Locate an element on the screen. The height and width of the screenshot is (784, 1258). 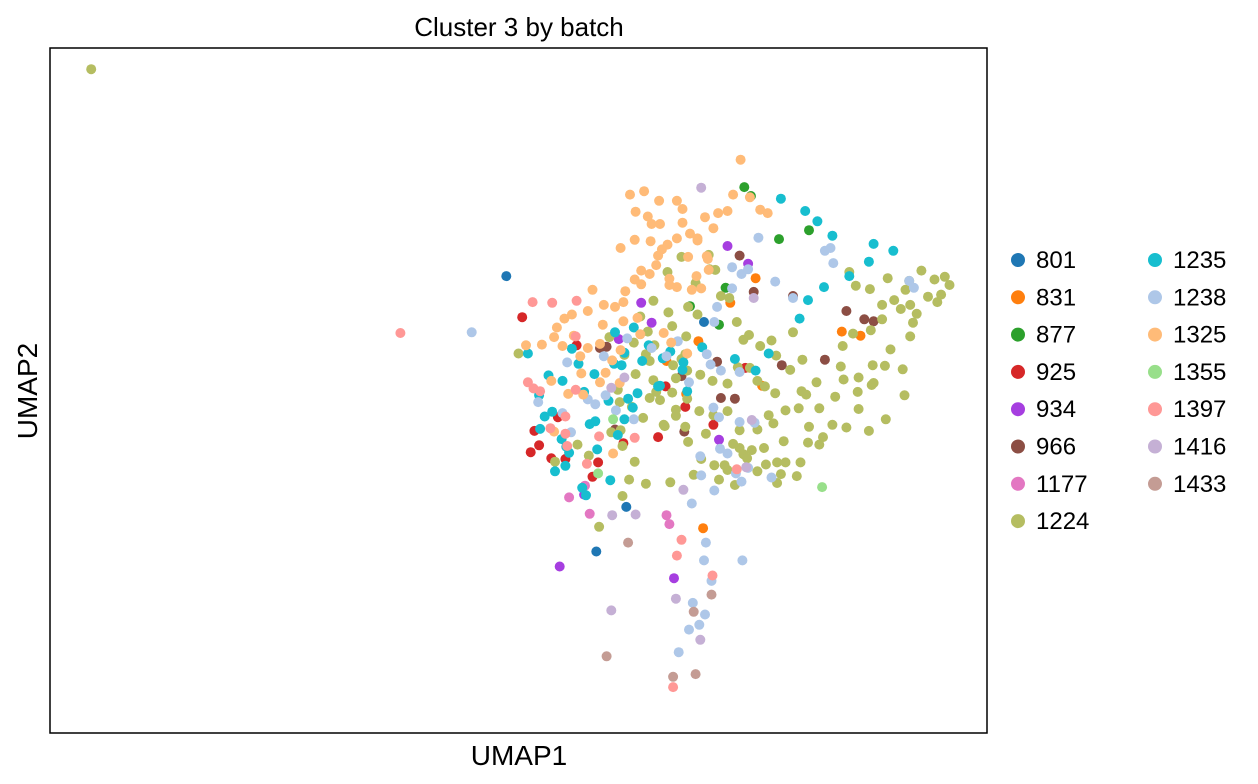
legend-item-1235: 1235 is located at coordinates (1187, 260).